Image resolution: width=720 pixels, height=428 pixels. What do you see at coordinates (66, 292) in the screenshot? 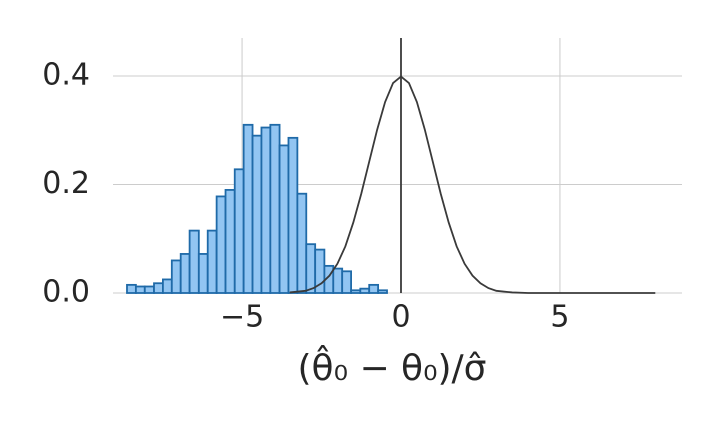
I see `y-tick-label: 0.0` at bounding box center [66, 292].